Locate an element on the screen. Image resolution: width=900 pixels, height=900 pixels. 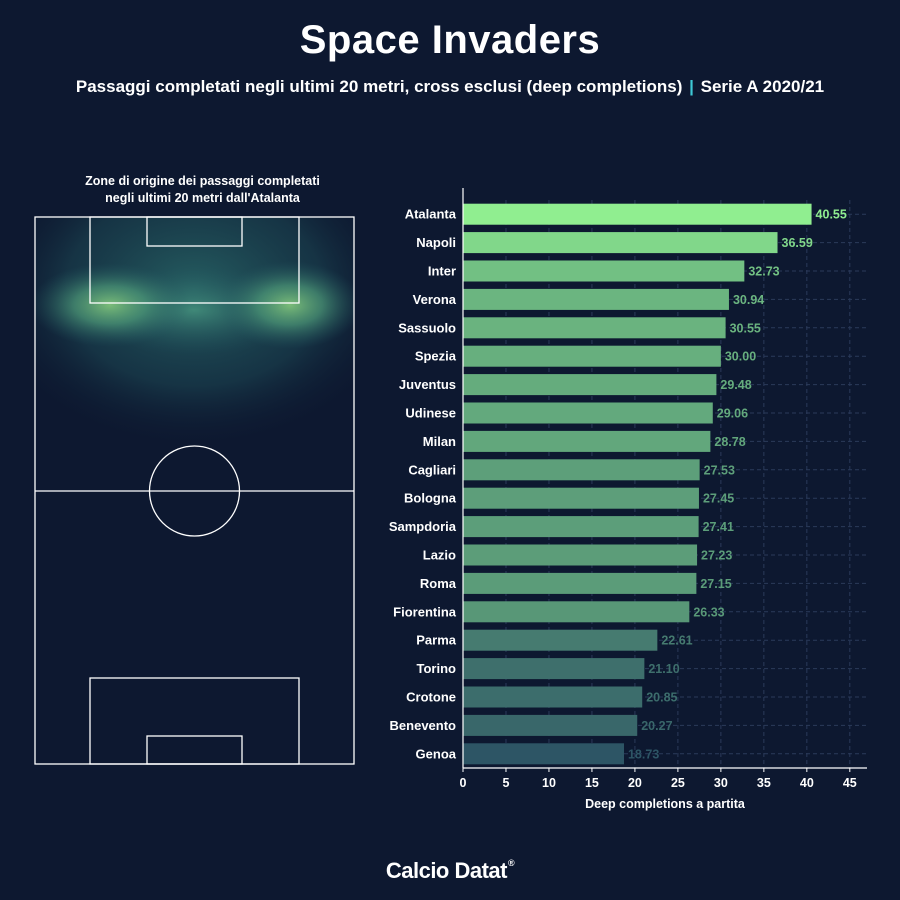
bottom-goal-box is located at coordinates (194, 750).